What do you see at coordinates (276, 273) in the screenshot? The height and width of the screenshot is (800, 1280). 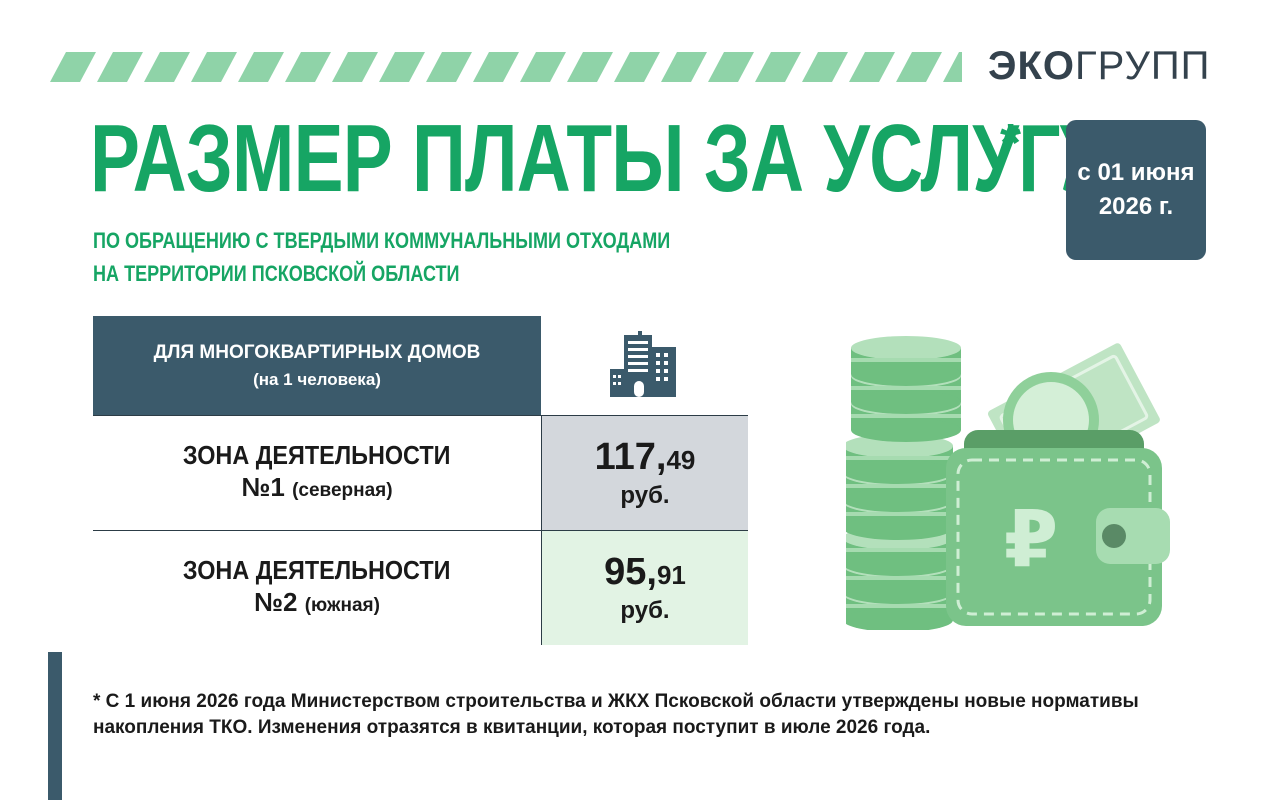 I see `subtitle-line-2: НА ТЕРРИТОРИИ ПСКОВСКОЙ ОБЛАСТИ` at bounding box center [276, 273].